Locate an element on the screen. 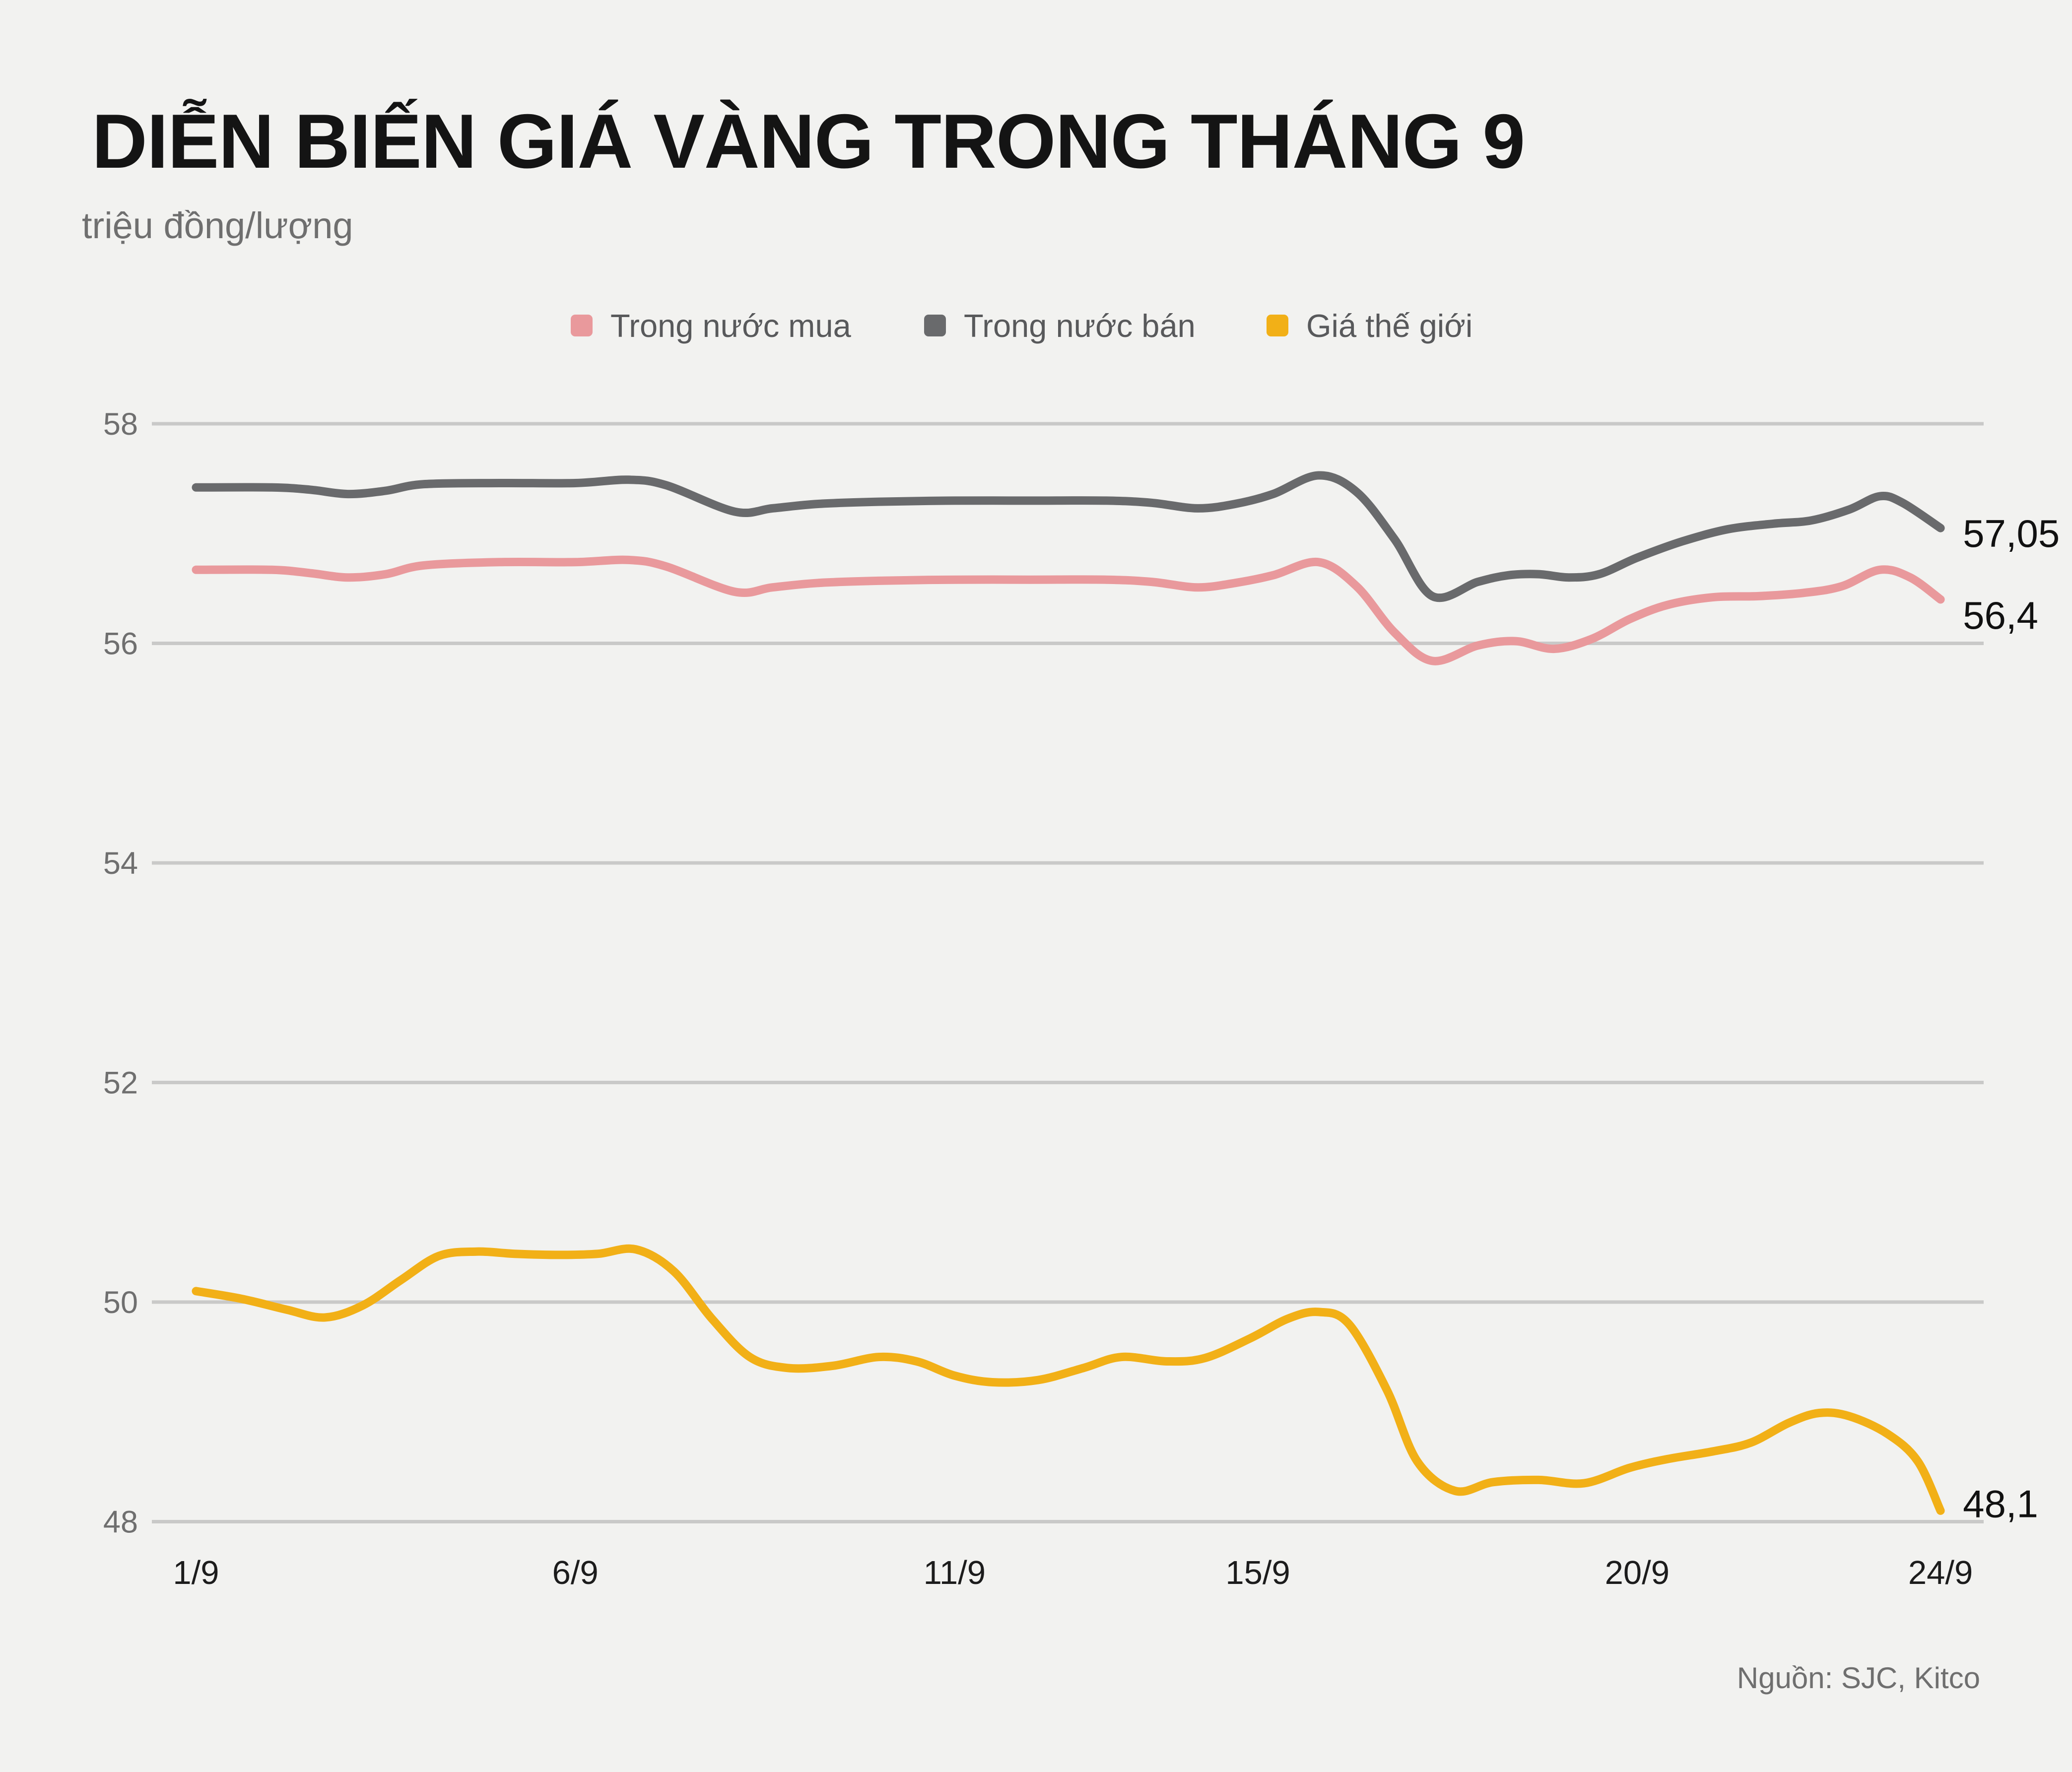  y-tick-label-48: 48 is located at coordinates (120, 1522).